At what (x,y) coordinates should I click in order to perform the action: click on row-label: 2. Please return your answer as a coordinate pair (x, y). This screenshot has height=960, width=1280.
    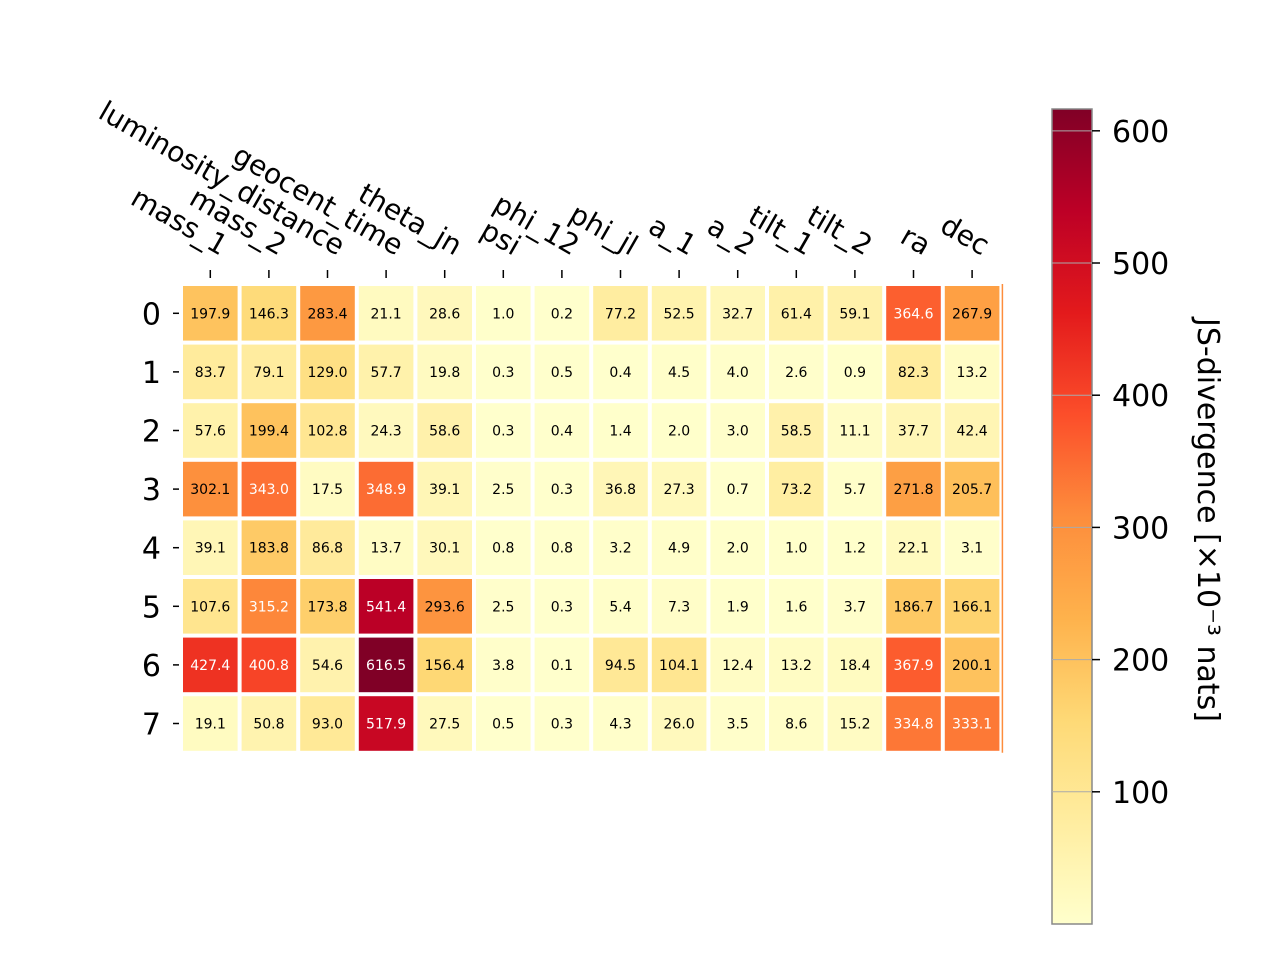
    Looking at the image, I should click on (151, 432).